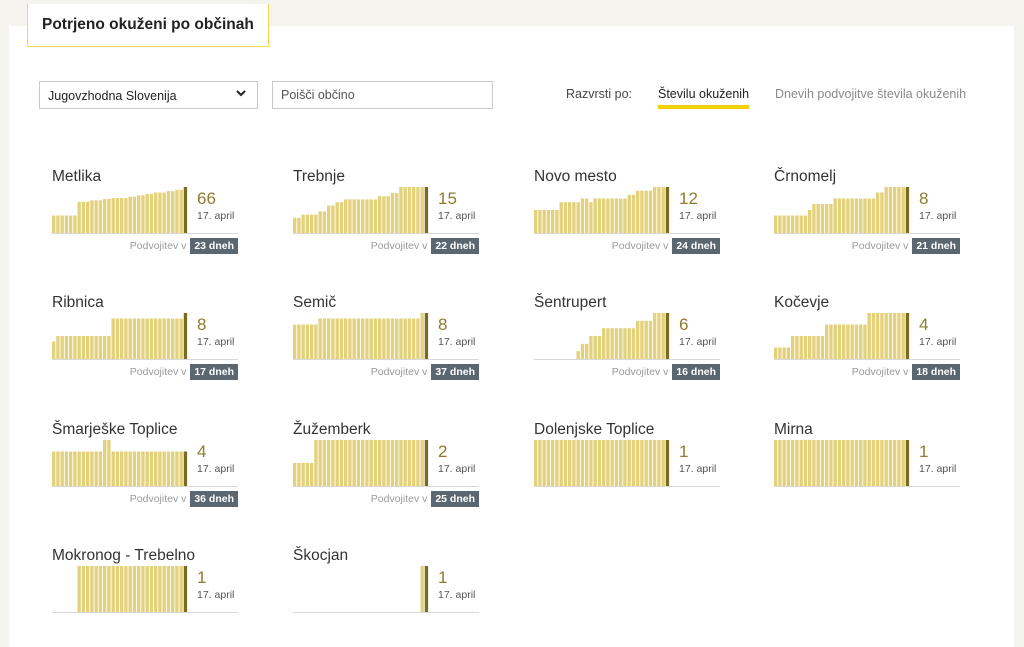 Image resolution: width=1024 pixels, height=647 pixels. I want to click on doubling-badge: 18 dneh, so click(936, 372).